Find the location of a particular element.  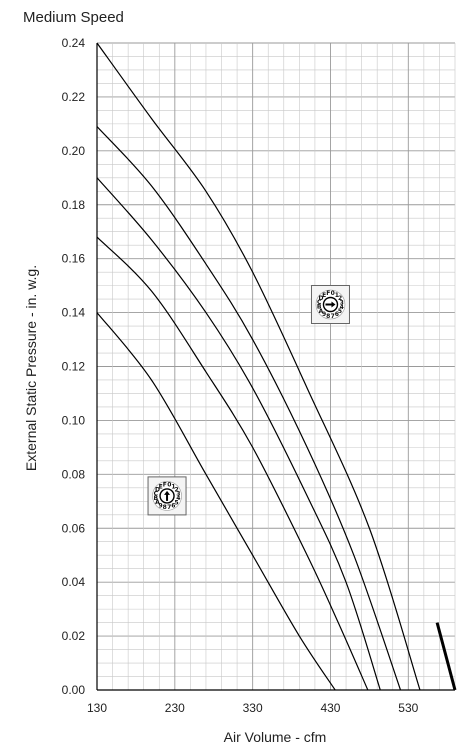

x-axis-label: Air Volume - cfm is located at coordinates (275, 737).